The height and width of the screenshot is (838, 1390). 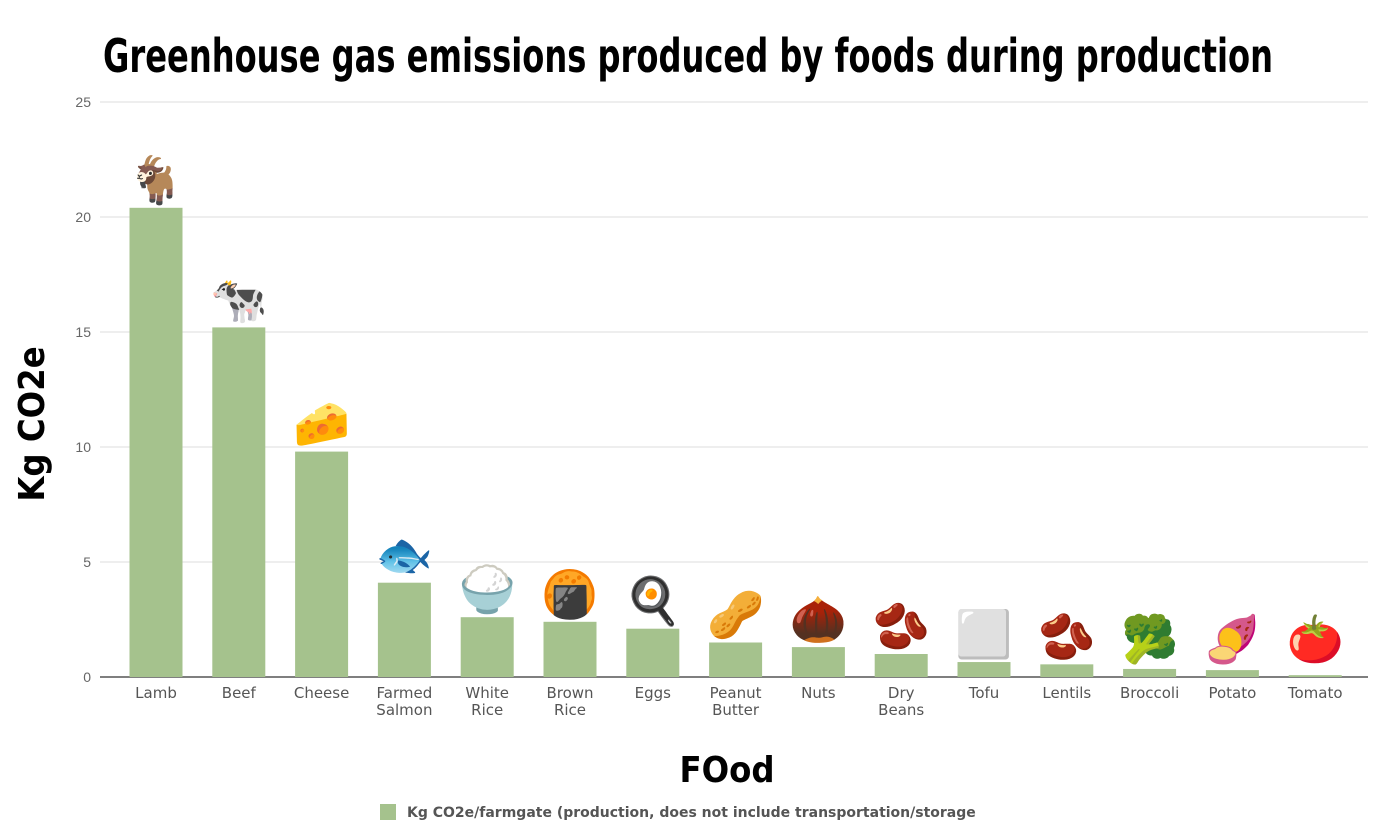 I want to click on bean-bag-icon: 🫘, so click(x=901, y=625).